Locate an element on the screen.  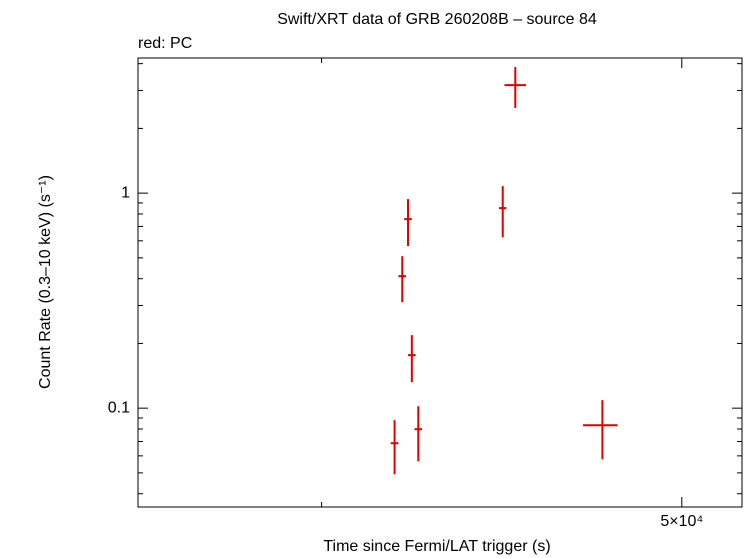
chart-subtitle: red: PC is located at coordinates (165, 43).